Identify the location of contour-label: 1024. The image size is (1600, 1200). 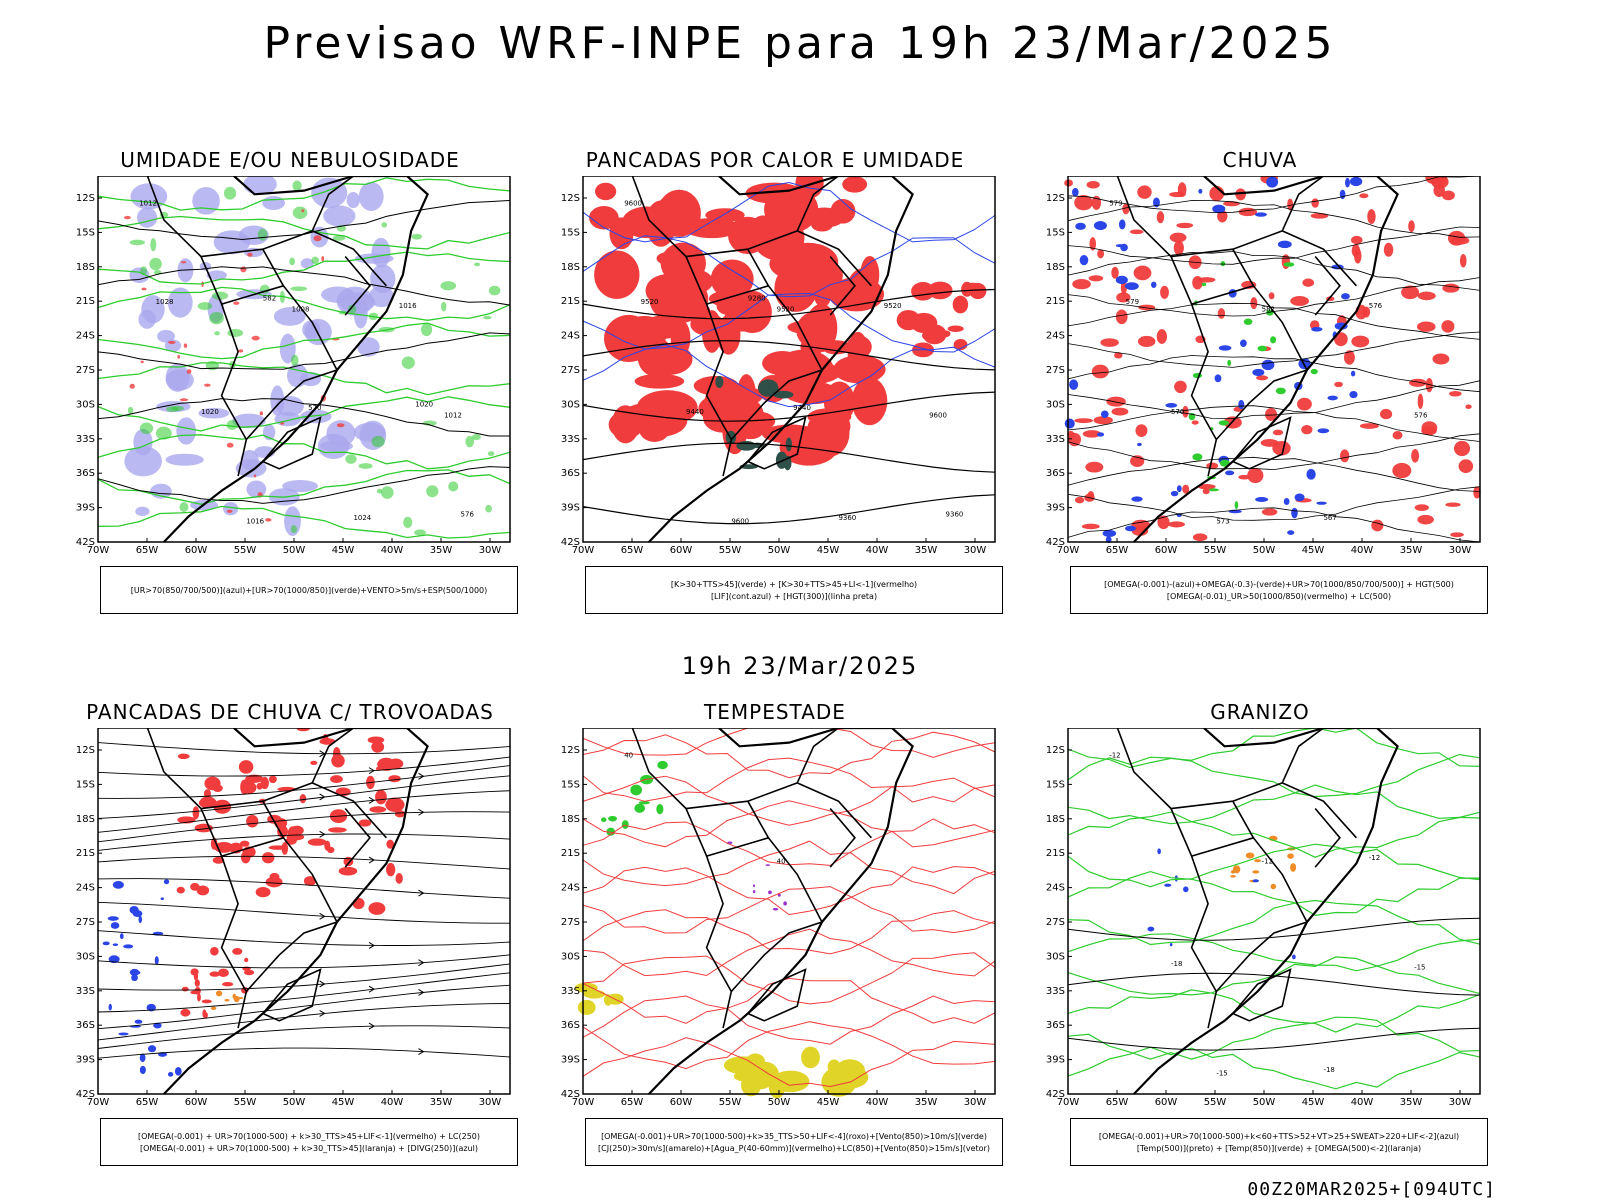
(362, 518).